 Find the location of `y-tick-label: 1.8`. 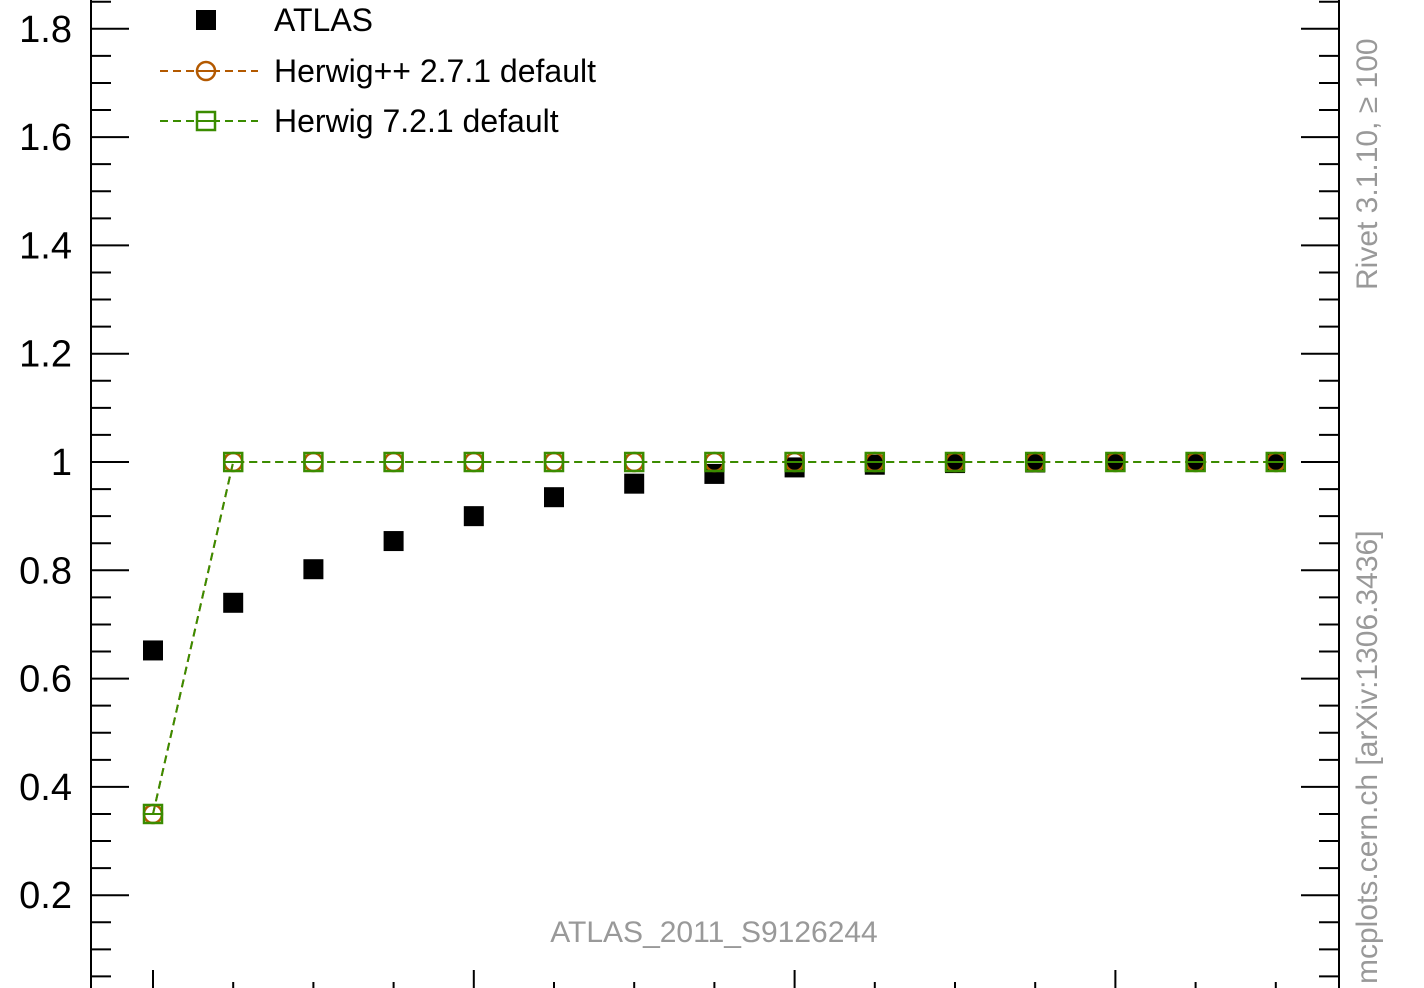

y-tick-label: 1.8 is located at coordinates (45, 30).